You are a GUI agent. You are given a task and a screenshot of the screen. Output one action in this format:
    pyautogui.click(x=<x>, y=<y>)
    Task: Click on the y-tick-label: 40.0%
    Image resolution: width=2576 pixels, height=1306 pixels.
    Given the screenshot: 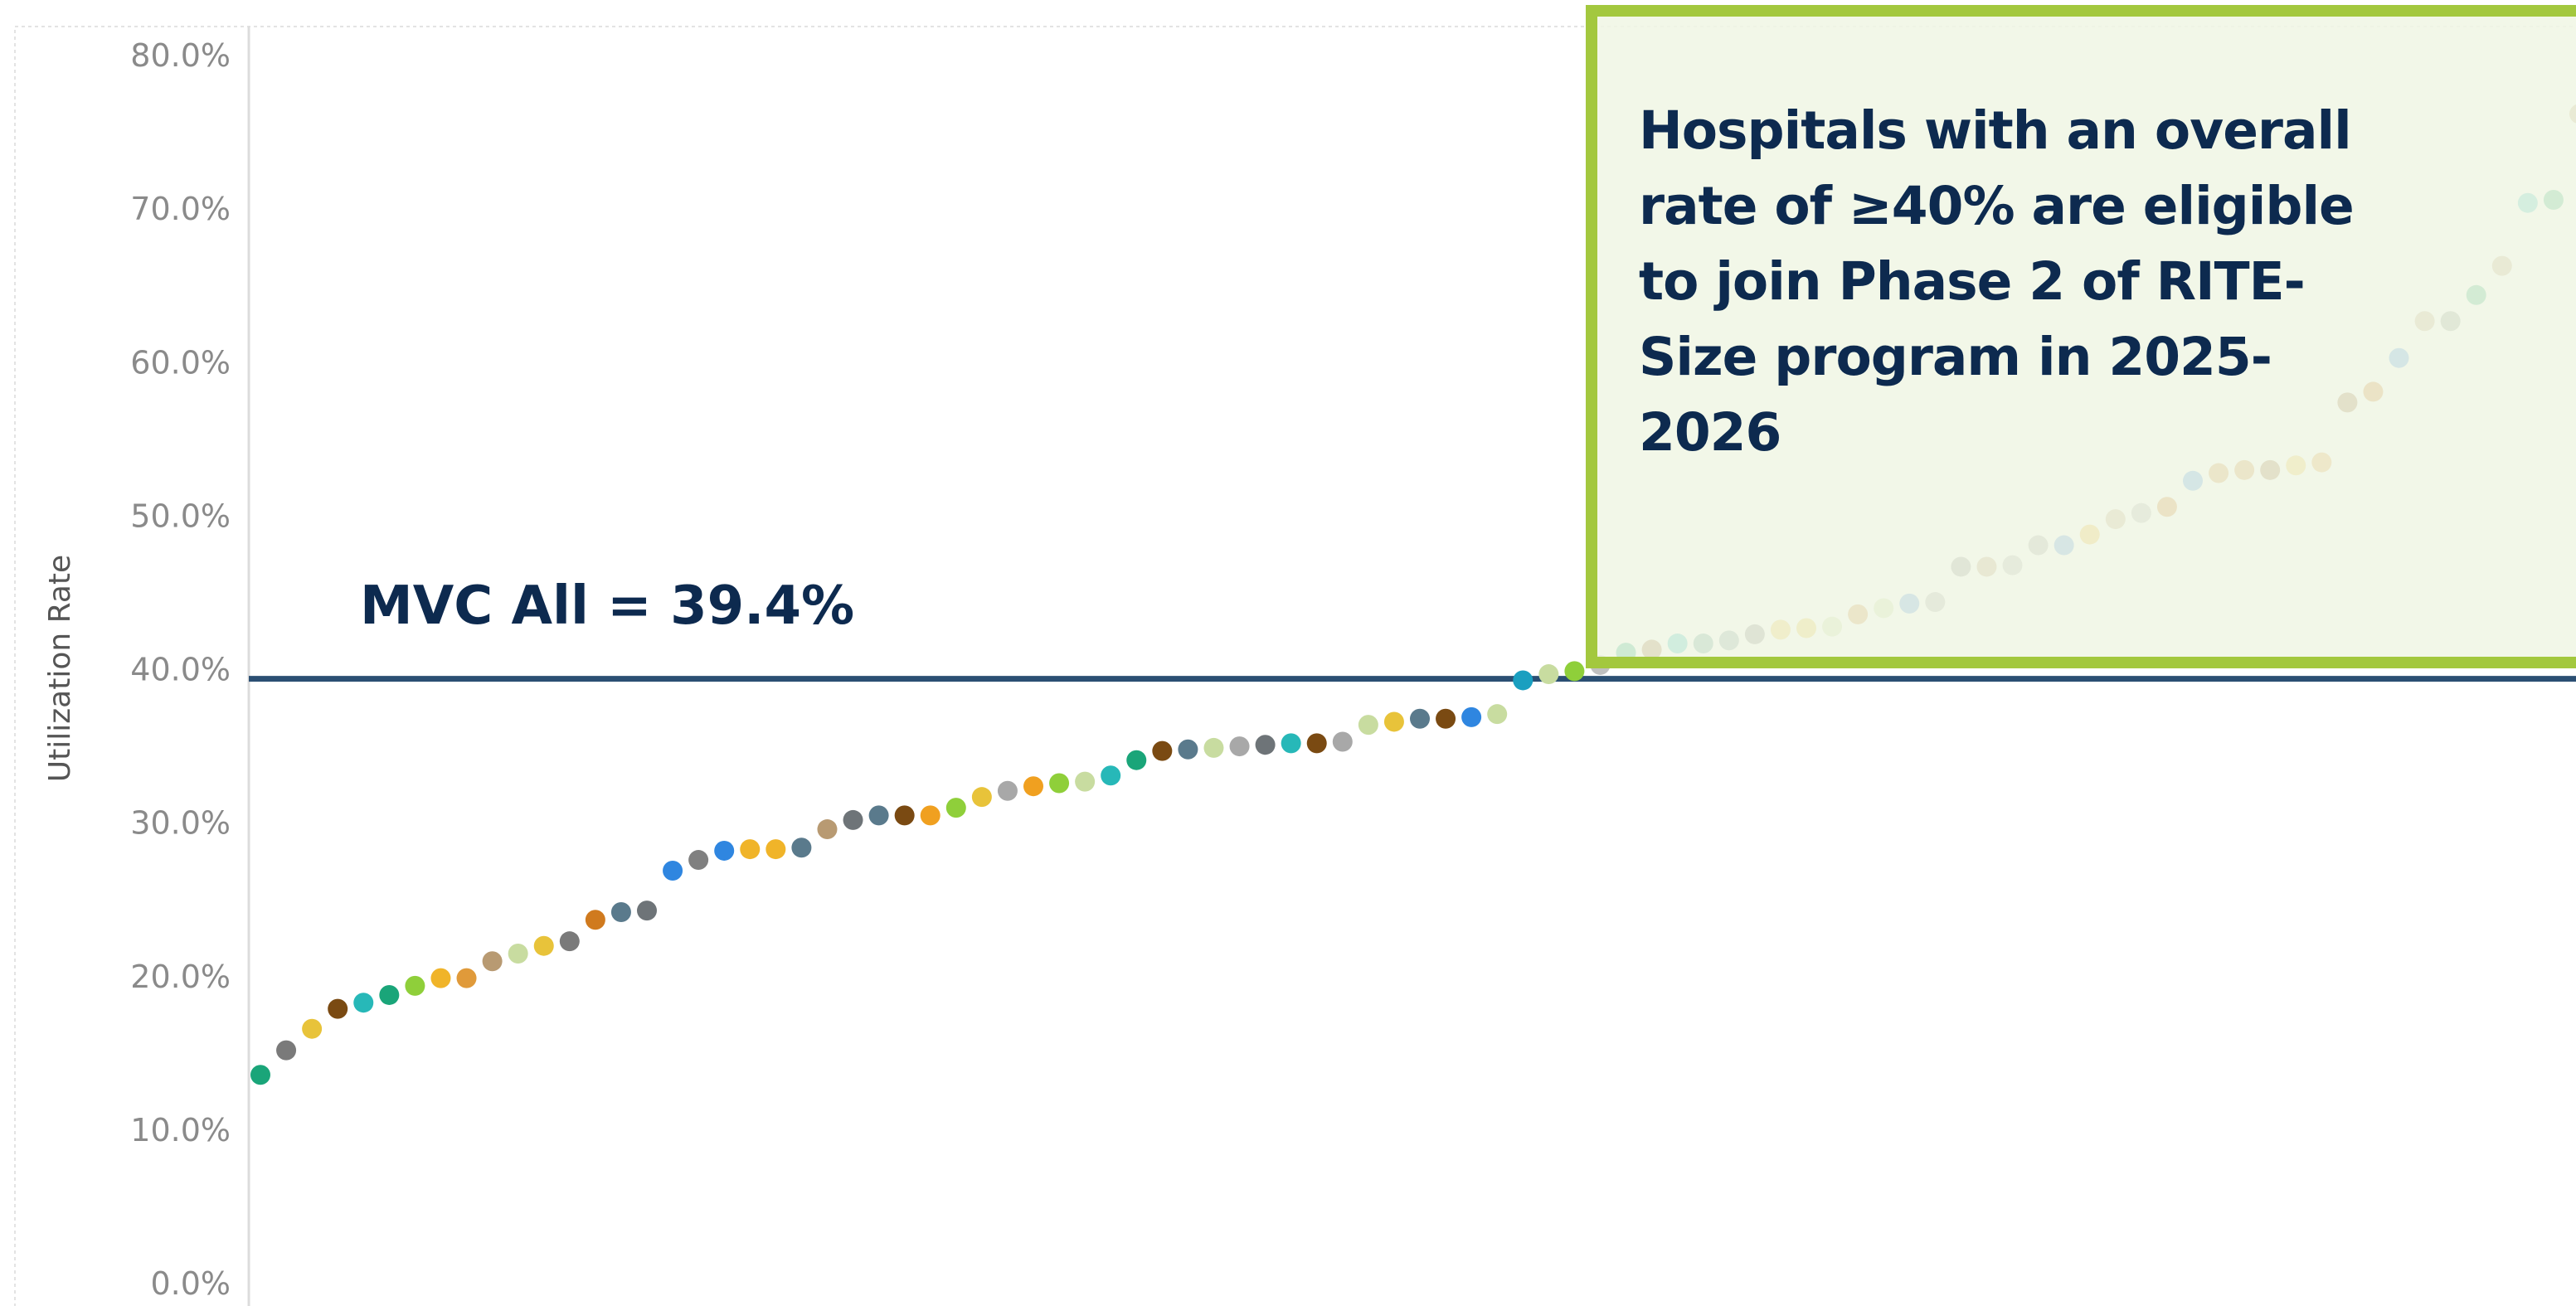 What is the action you would take?
    pyautogui.click(x=181, y=670)
    